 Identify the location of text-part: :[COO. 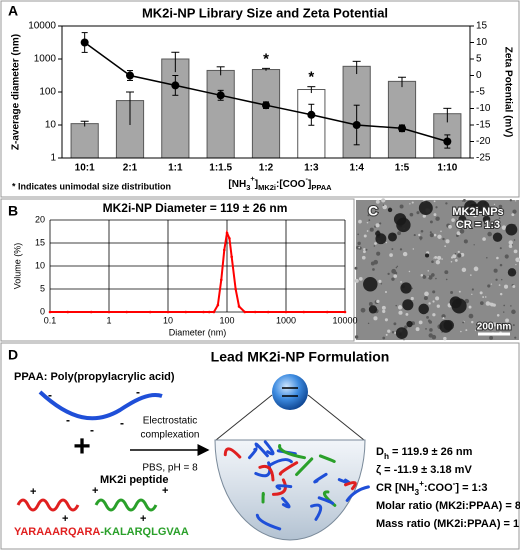
(291, 184).